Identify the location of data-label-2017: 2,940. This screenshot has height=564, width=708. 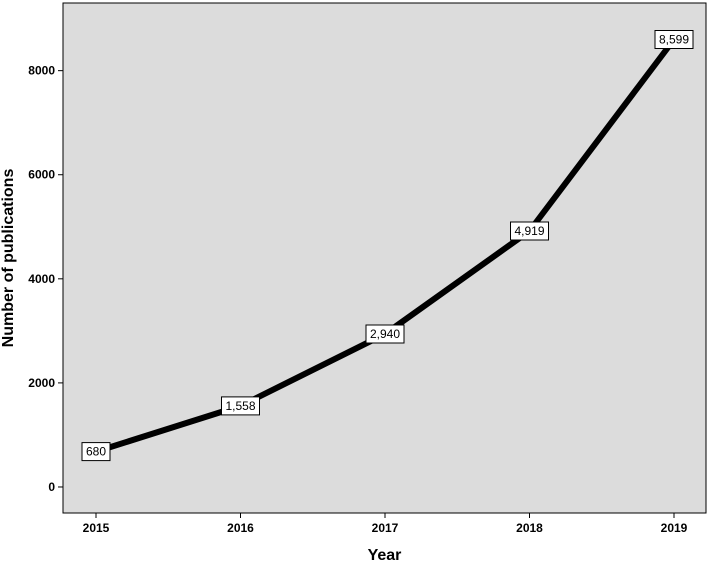
(385, 334).